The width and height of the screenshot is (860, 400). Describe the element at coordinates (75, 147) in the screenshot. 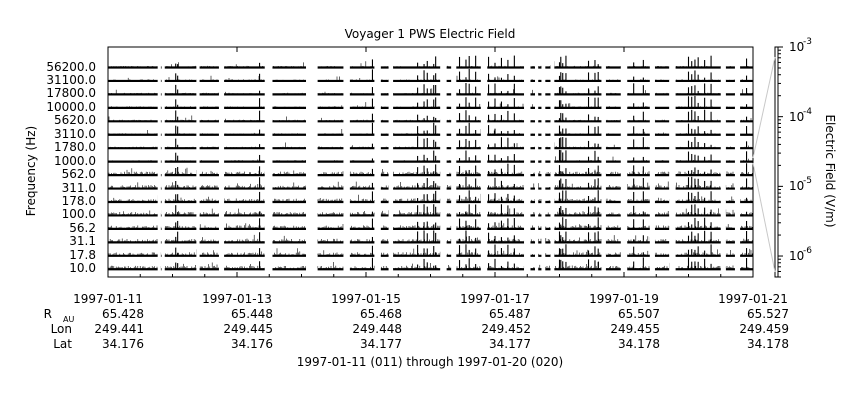

I see `y-tick-label: 1780.0` at that location.